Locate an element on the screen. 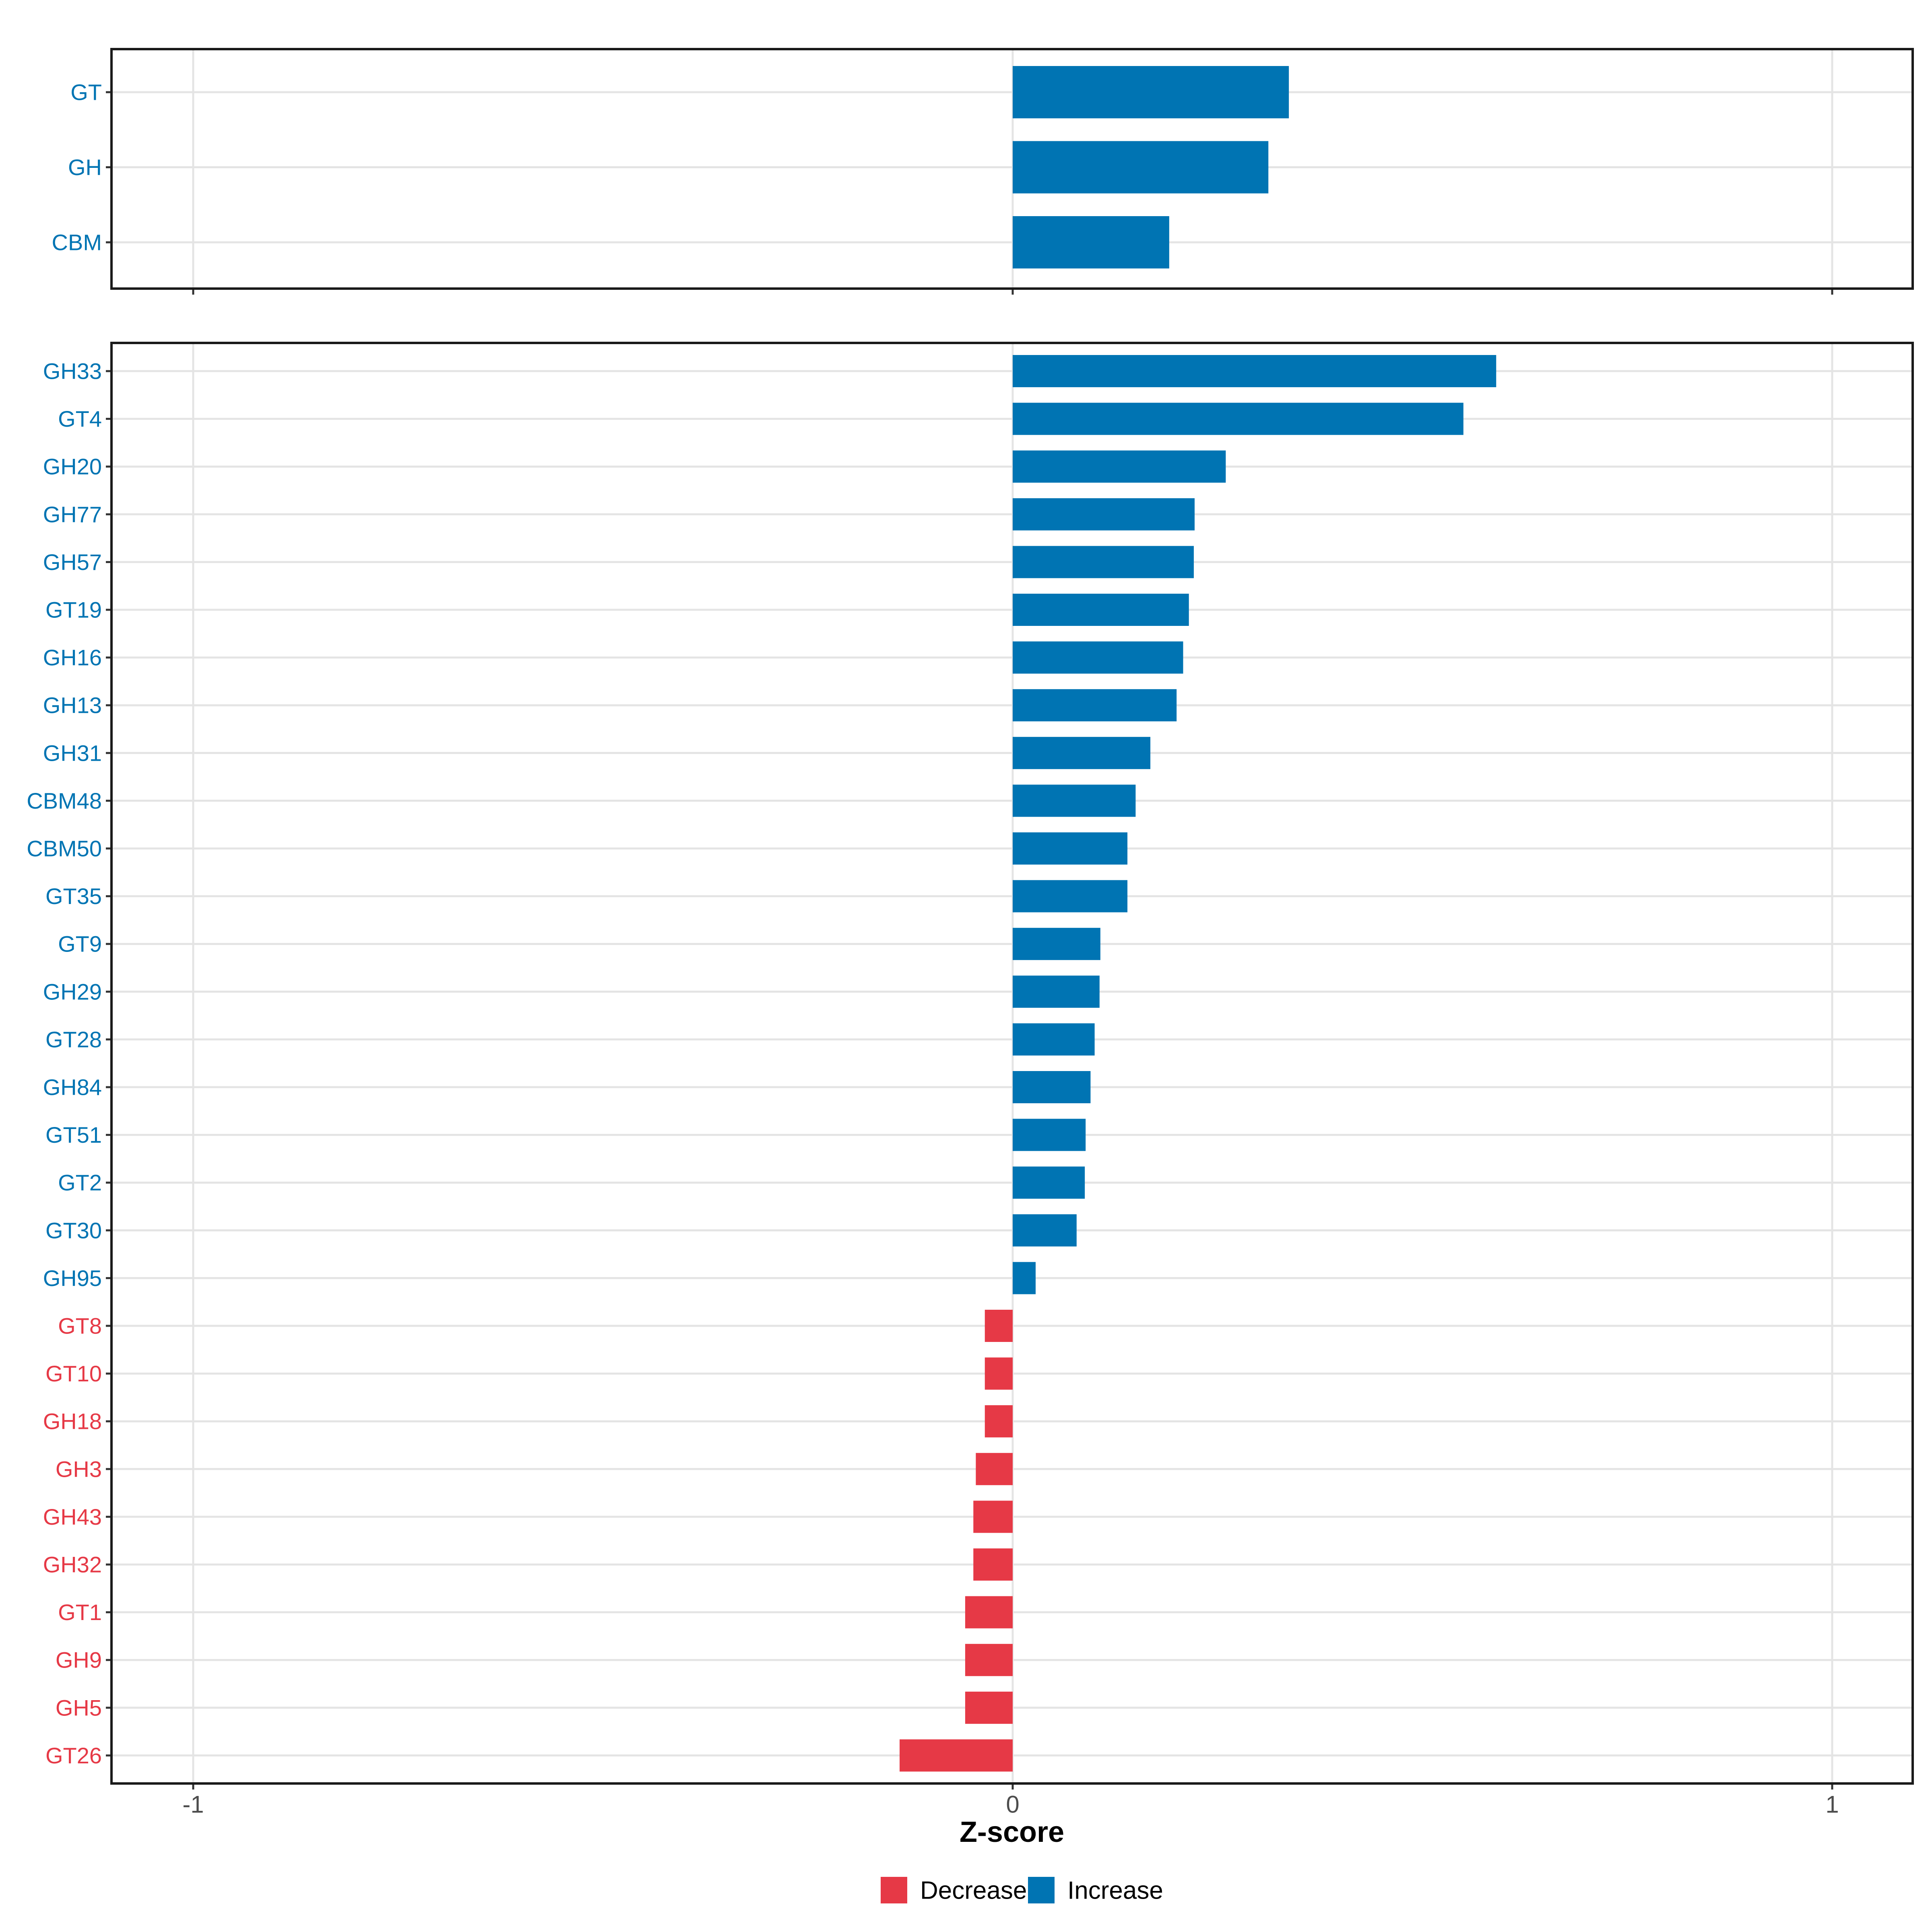  bar-GT35 is located at coordinates (1070, 896).